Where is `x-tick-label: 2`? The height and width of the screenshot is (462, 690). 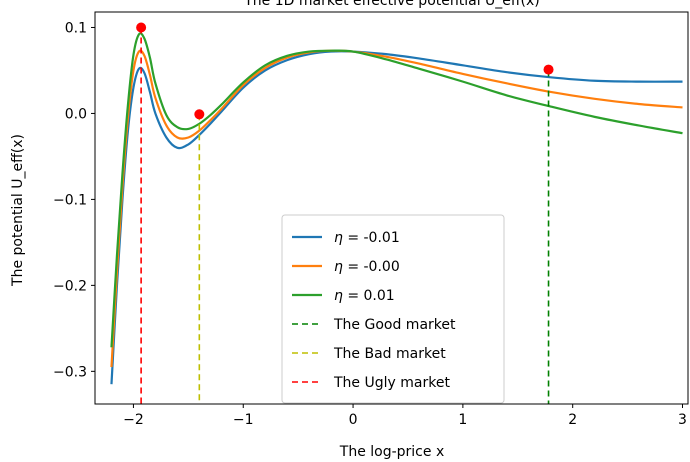 x-tick-label: 2 is located at coordinates (572, 420).